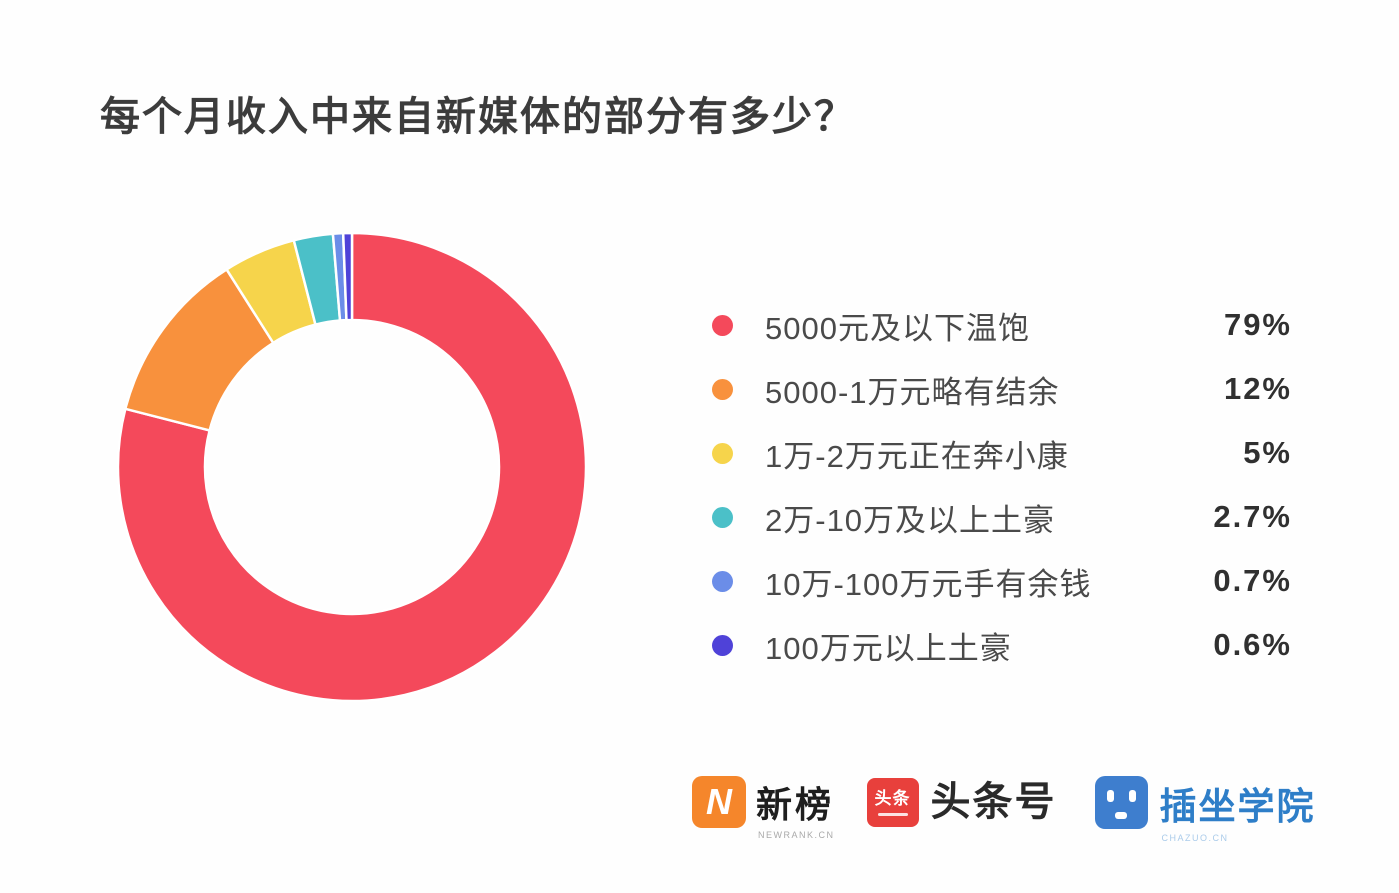 Image resolution: width=1399 pixels, height=893 pixels. I want to click on newrank-logo-subtext: NEWRANK.CN, so click(796, 835).